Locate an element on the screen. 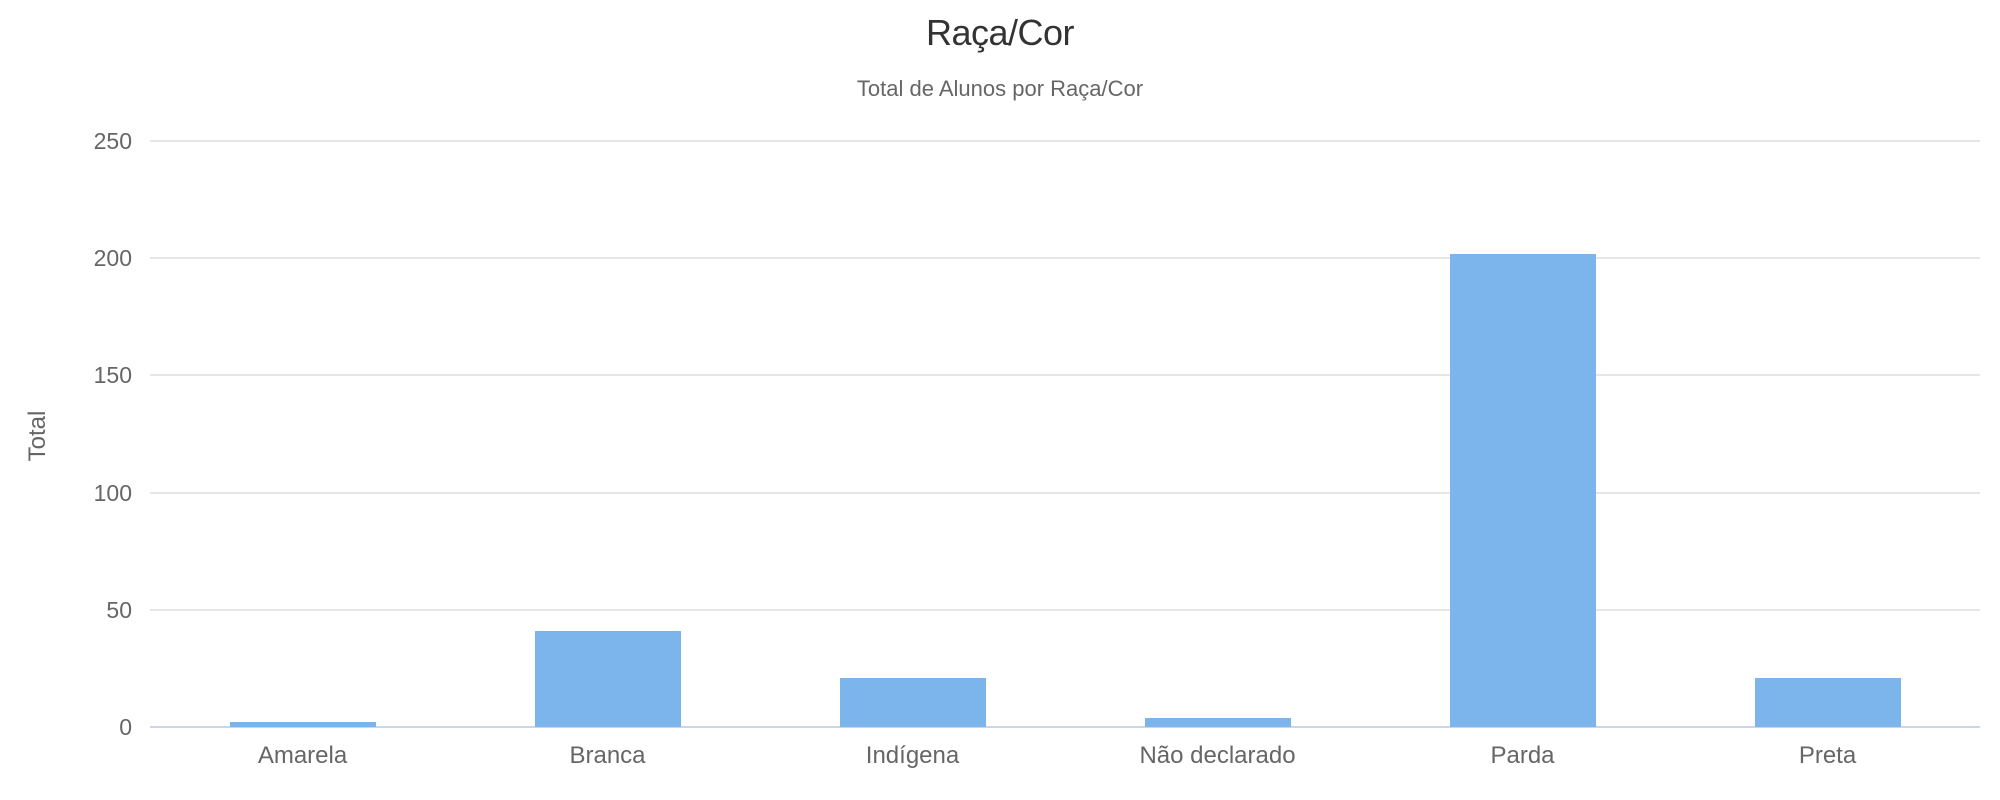  chart-subtitle: Total de Alunos por Raça/Cor is located at coordinates (1000, 88).